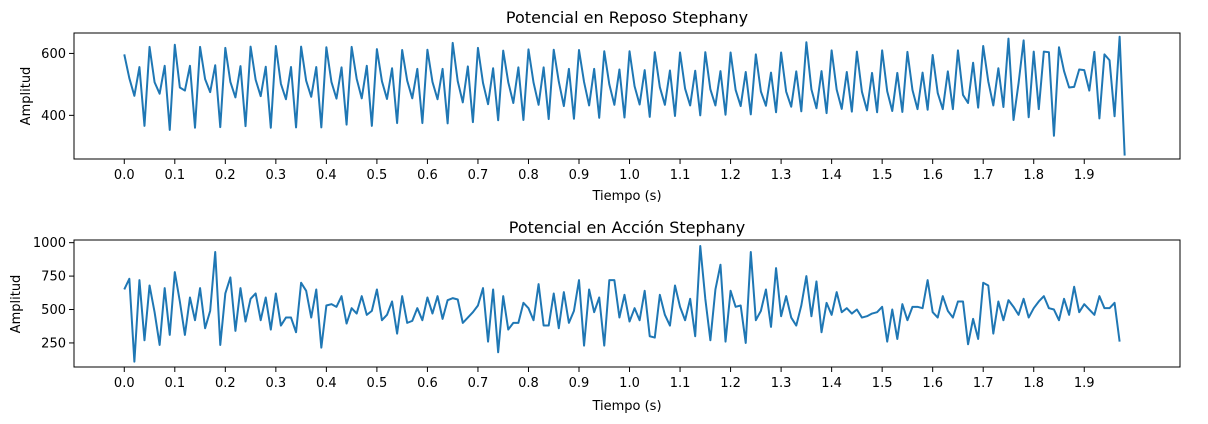 Image resolution: width=1208 pixels, height=424 pixels. Describe the element at coordinates (53, 54) in the screenshot. I see `y-tick-label: 600` at that location.